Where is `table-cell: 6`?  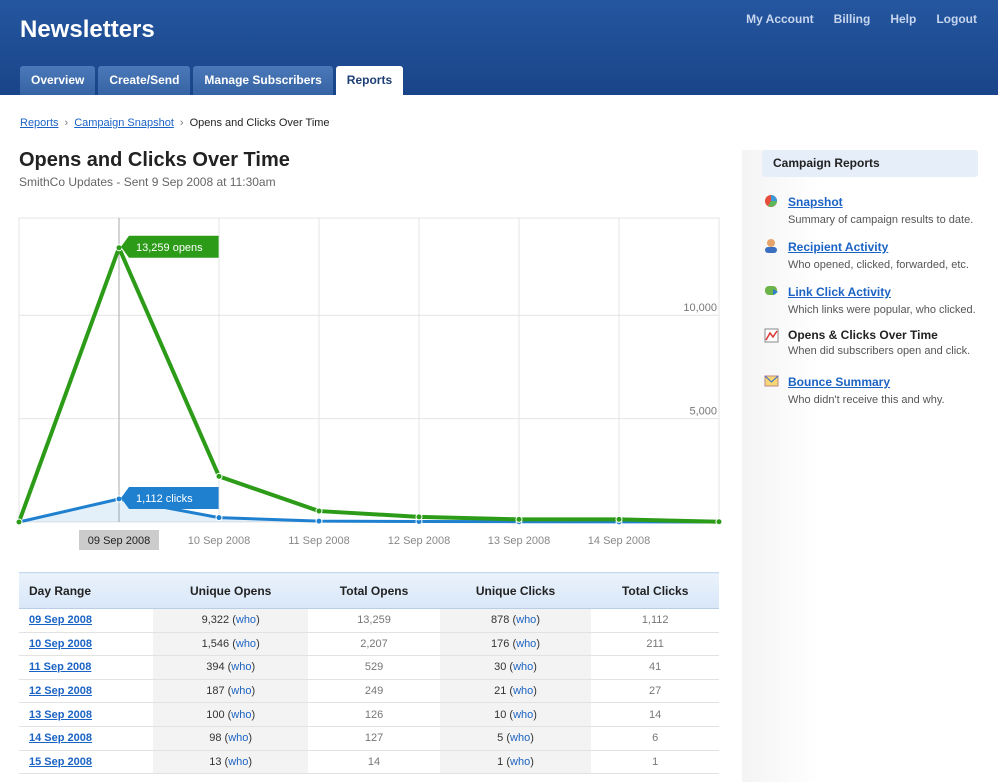
table-cell: 6 is located at coordinates (655, 738).